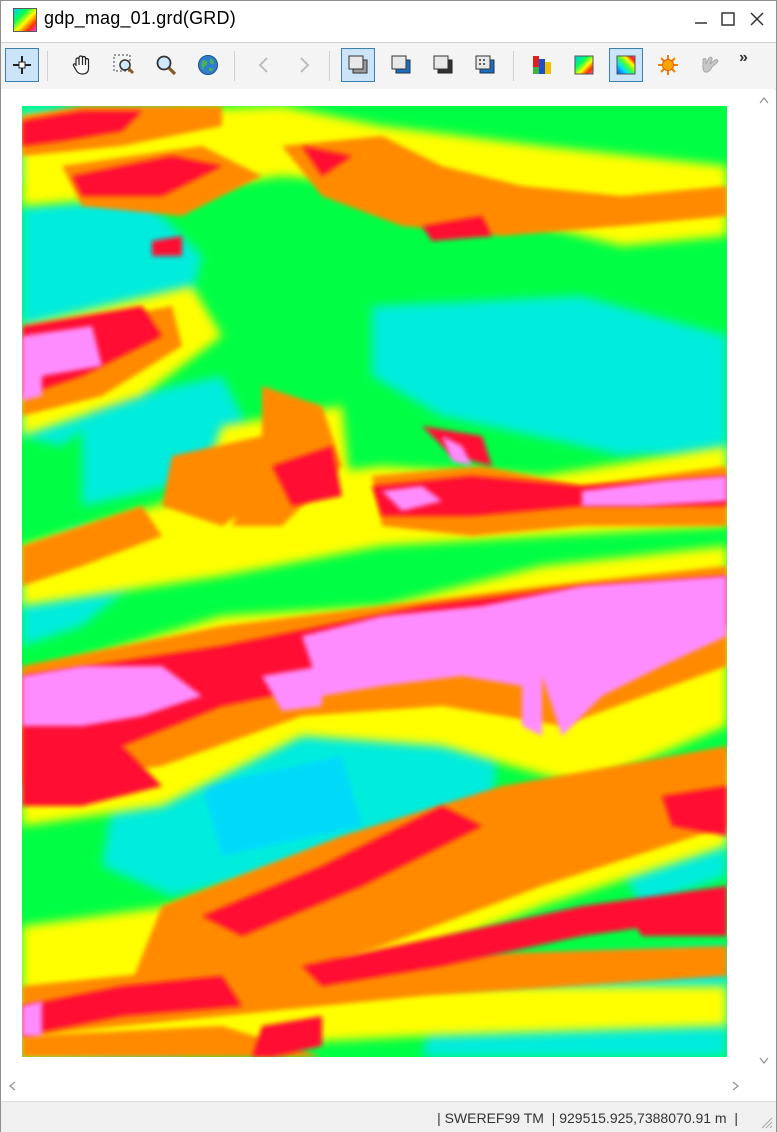  I want to click on color-gradient-icon, so click(584, 65).